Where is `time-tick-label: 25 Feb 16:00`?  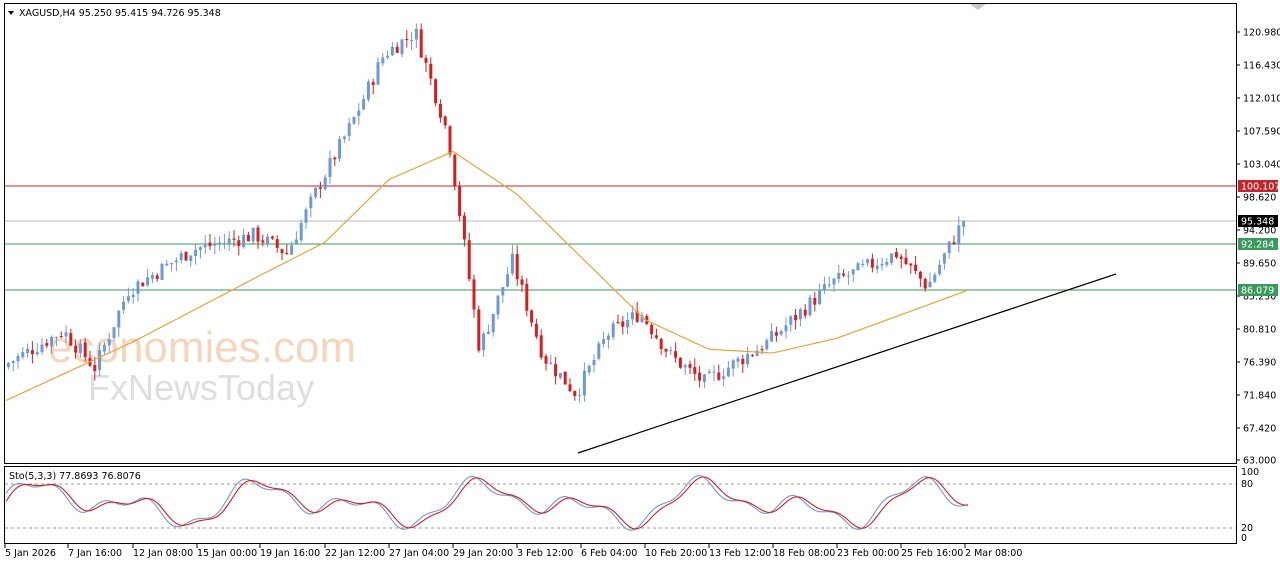 time-tick-label: 25 Feb 16:00 is located at coordinates (932, 553).